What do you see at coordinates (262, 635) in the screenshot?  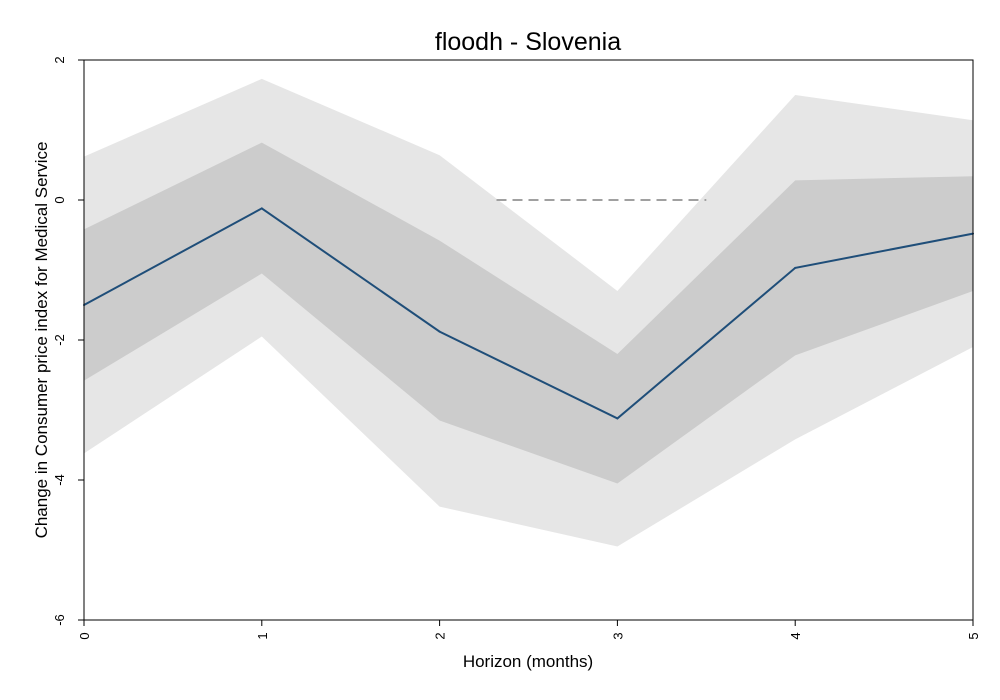 I see `x-tick-label: 1` at bounding box center [262, 635].